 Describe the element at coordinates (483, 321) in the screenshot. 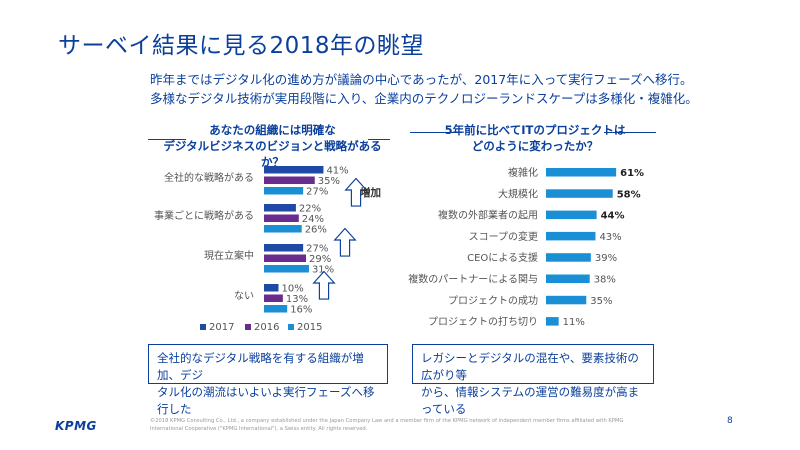

I see `category-label: プロジェクトの打ち切り` at that location.